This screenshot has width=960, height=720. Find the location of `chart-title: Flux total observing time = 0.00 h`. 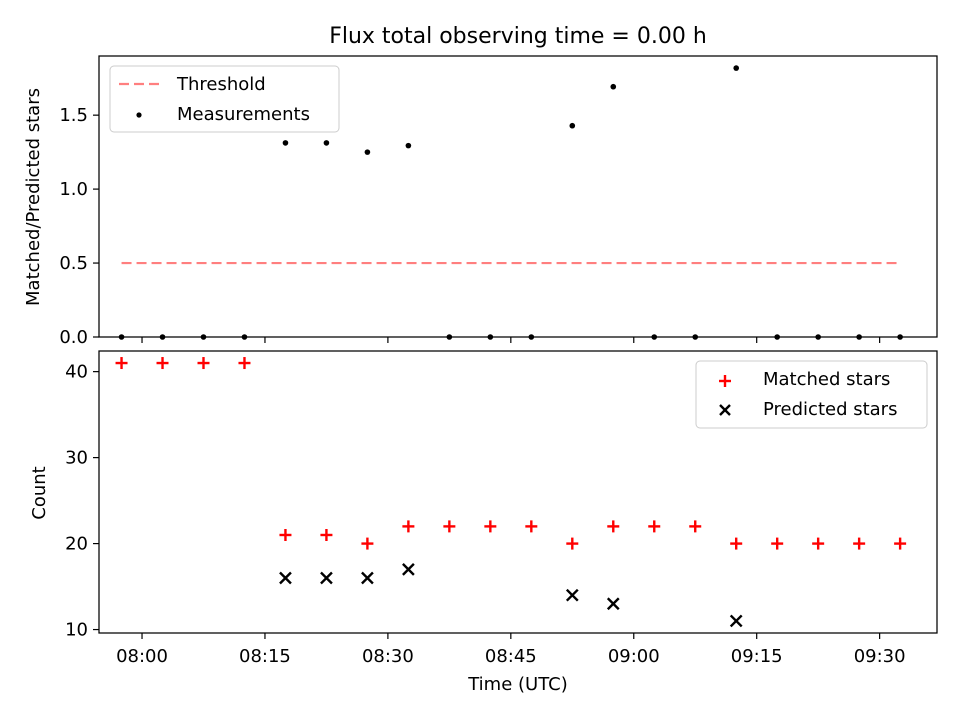

chart-title: Flux total observing time = 0.00 h is located at coordinates (518, 36).